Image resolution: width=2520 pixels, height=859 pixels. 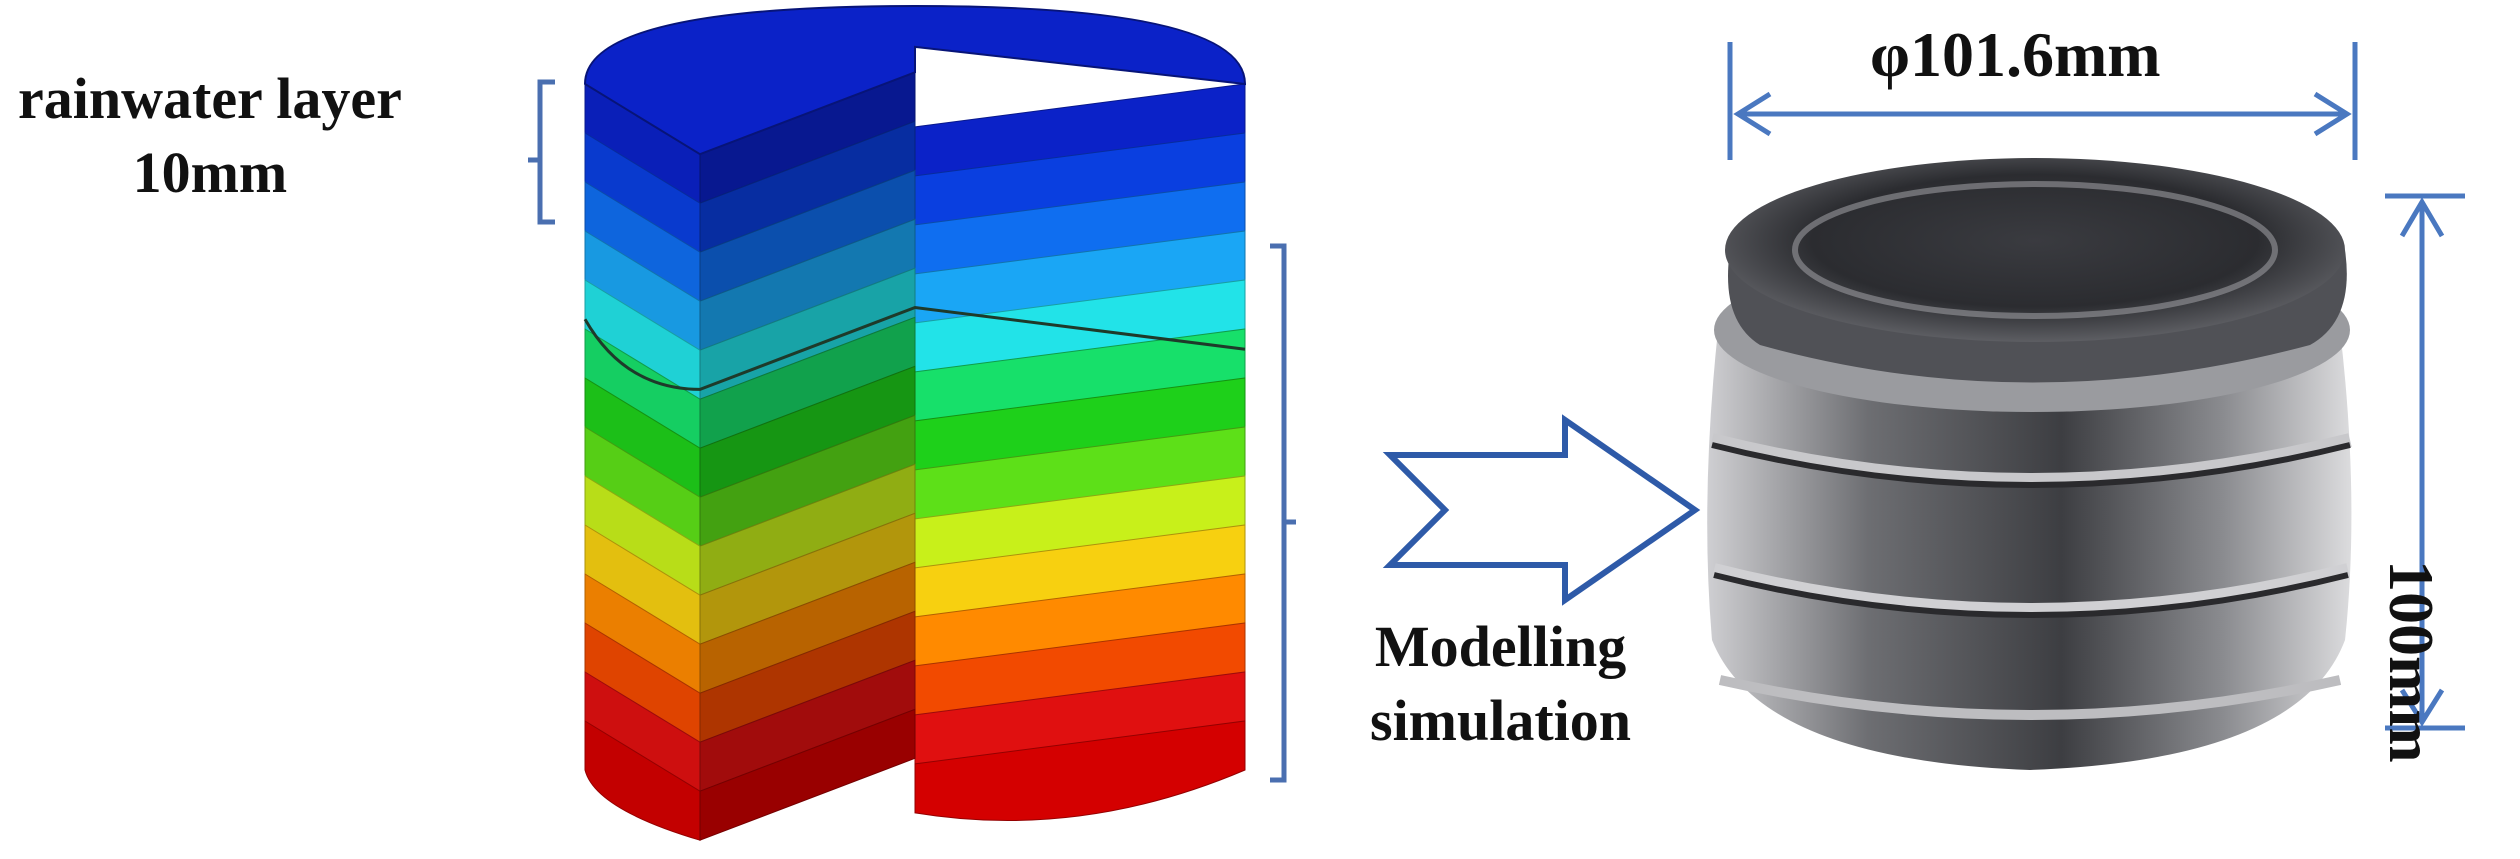 I want to click on rainwater-layer-label: rainwater layer 10mm, so click(x=210, y=136).